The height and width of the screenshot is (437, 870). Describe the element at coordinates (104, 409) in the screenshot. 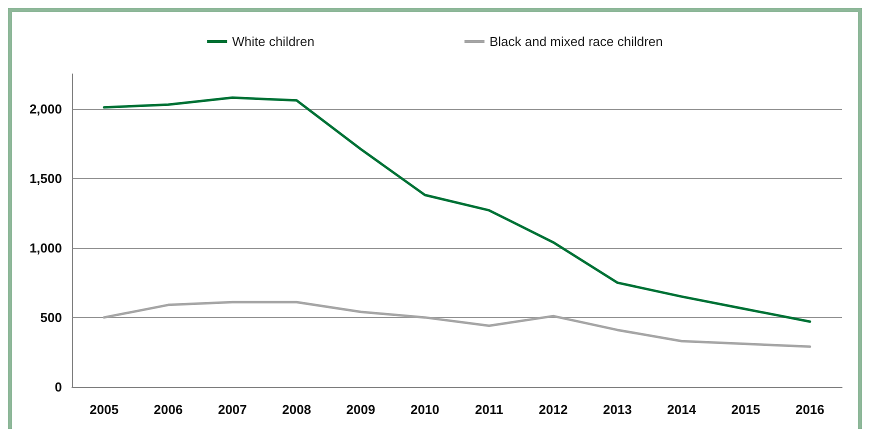

I see `x-tick-label: 2005` at that location.